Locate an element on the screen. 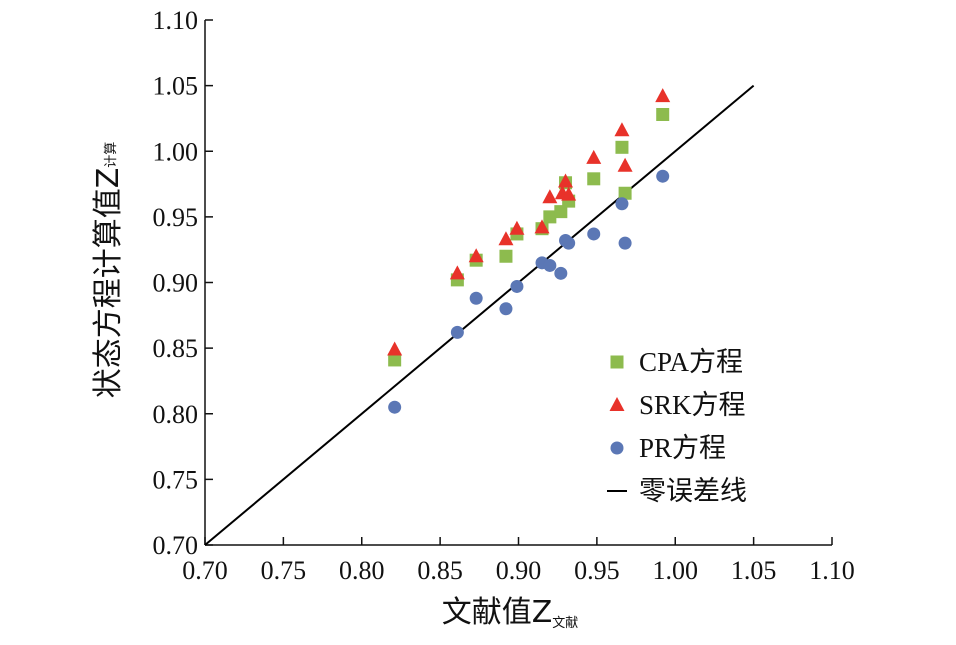  y-axis-title-sub: 计算 is located at coordinates (111, 155).